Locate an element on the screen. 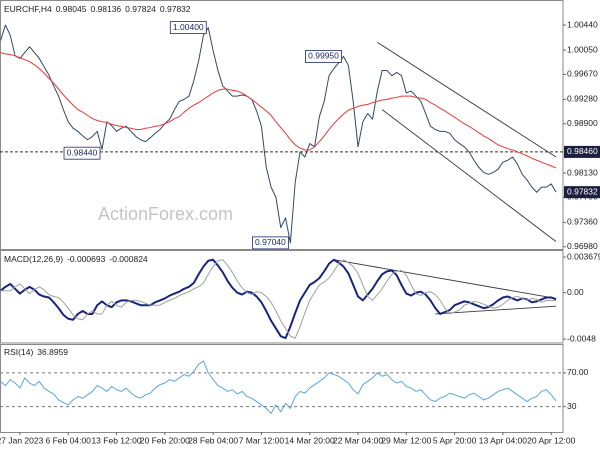 This screenshot has height=450, width=600. series-line is located at coordinates (278, 387).